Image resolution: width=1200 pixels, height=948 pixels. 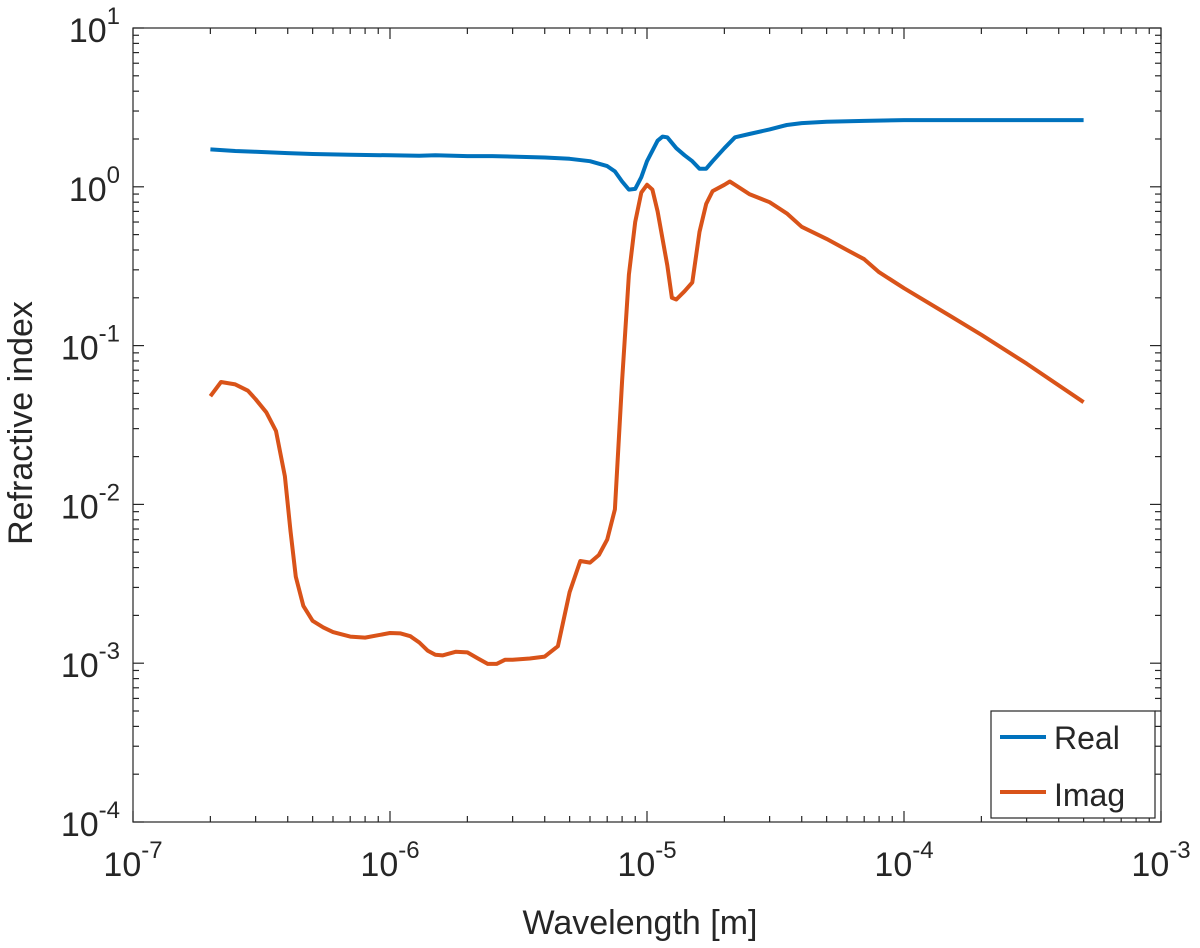 I want to click on x-tick-exponent: -6, so click(x=408, y=850).